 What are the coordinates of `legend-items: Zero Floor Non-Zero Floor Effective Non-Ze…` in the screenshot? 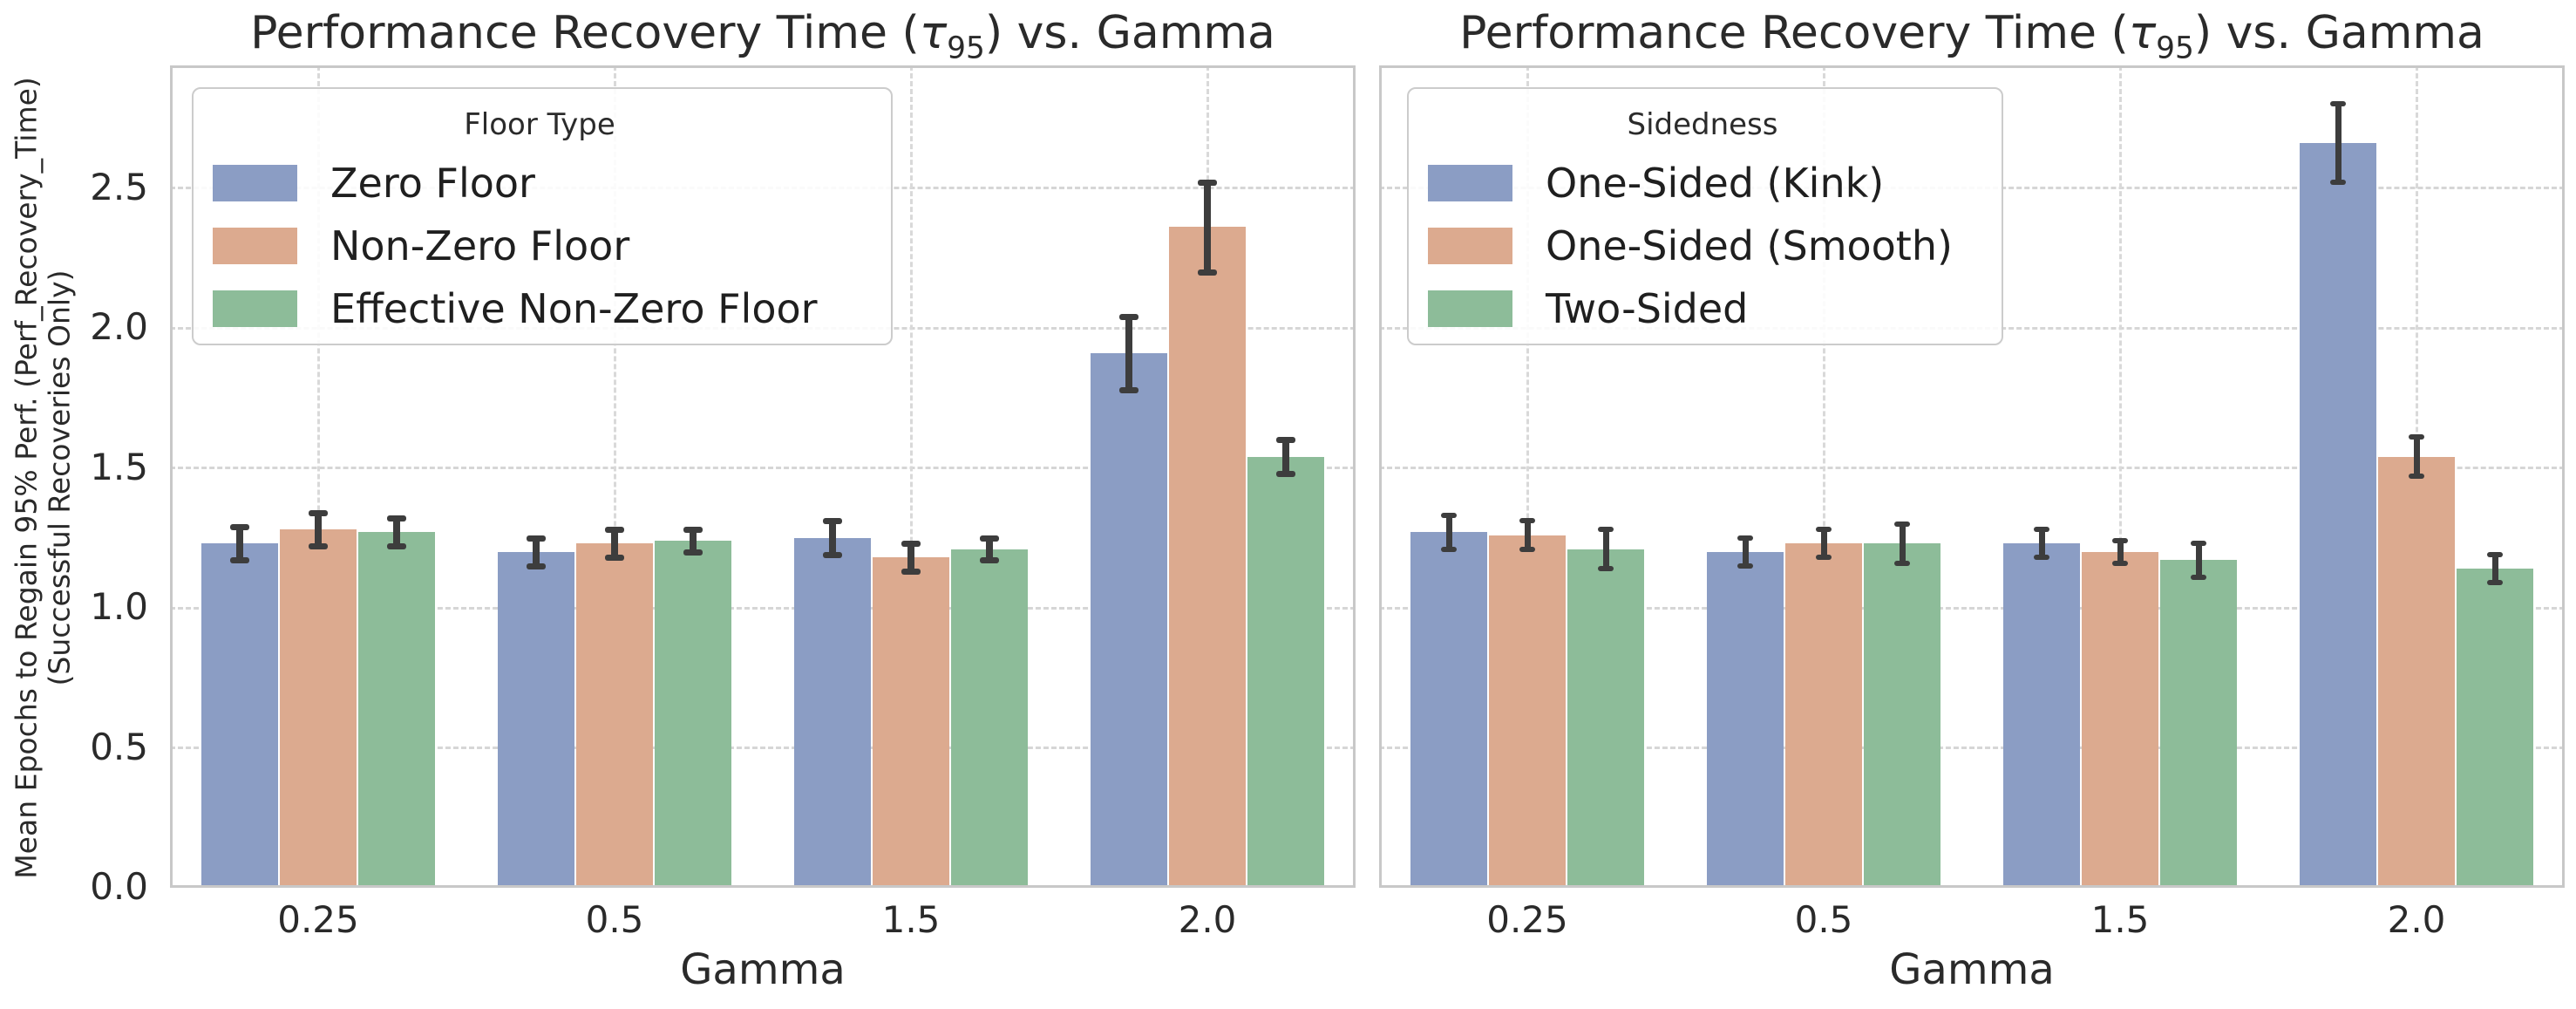 It's located at (540, 246).